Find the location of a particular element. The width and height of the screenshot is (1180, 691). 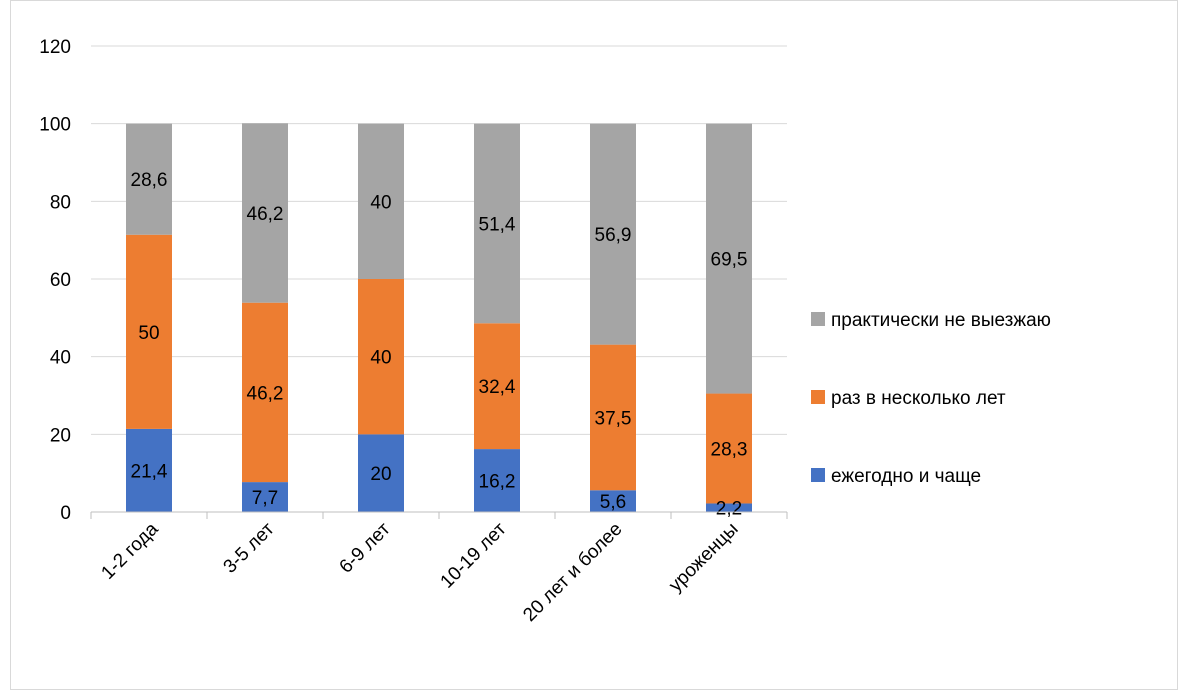

y-tick-label: 60 is located at coordinates (60, 280).